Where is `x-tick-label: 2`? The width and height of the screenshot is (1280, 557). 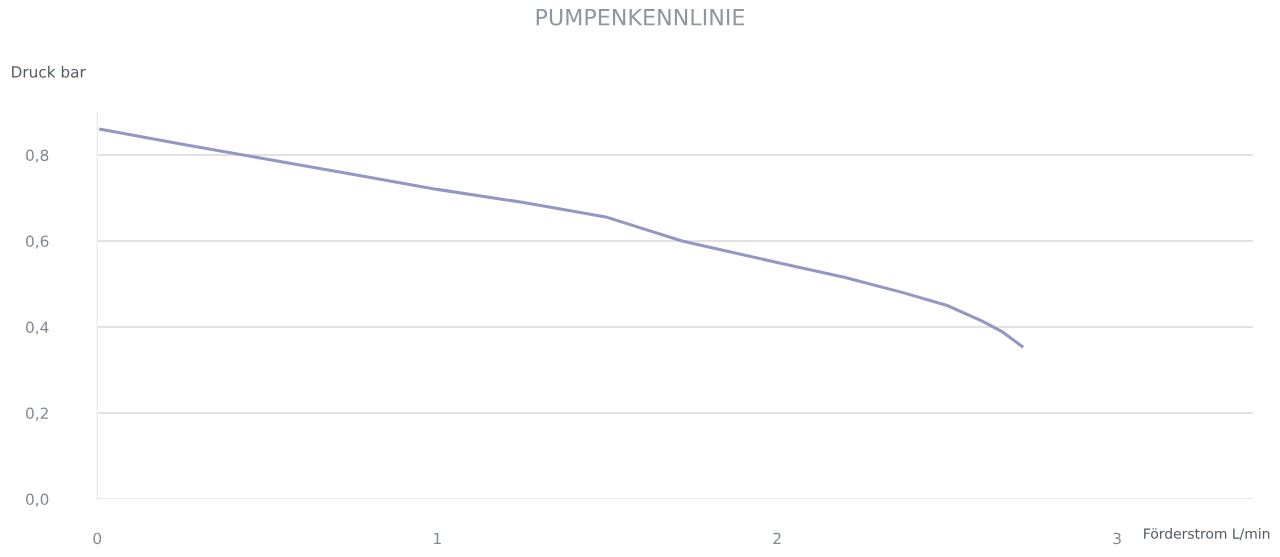
x-tick-label: 2 is located at coordinates (777, 538).